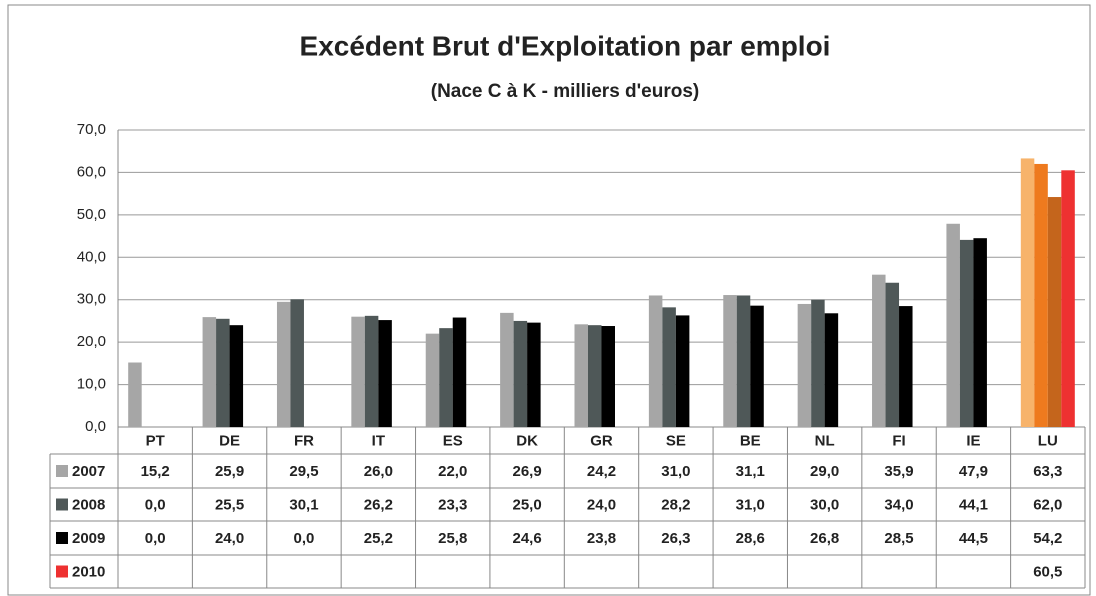  I want to click on x-tick-label: ES, so click(453, 440).